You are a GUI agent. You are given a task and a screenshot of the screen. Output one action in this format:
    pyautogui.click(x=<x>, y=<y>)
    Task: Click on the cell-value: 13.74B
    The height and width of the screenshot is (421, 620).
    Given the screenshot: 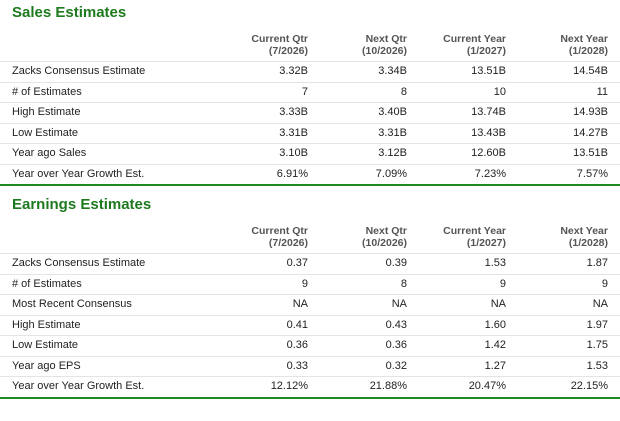 What is the action you would take?
    pyautogui.click(x=488, y=112)
    